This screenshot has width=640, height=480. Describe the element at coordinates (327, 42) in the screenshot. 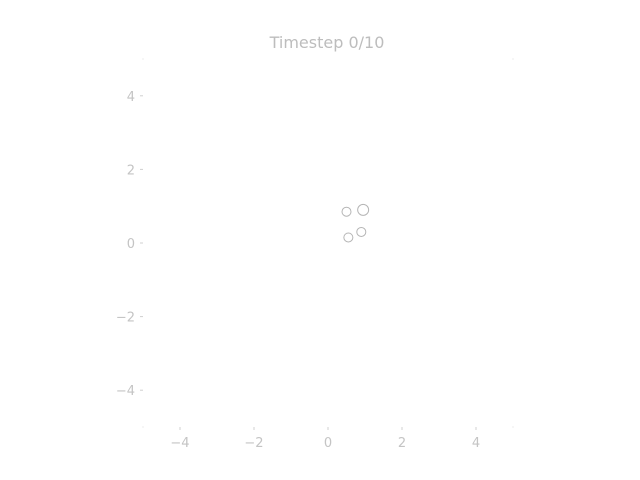

I see `chart-title: Timestep 0/10` at that location.